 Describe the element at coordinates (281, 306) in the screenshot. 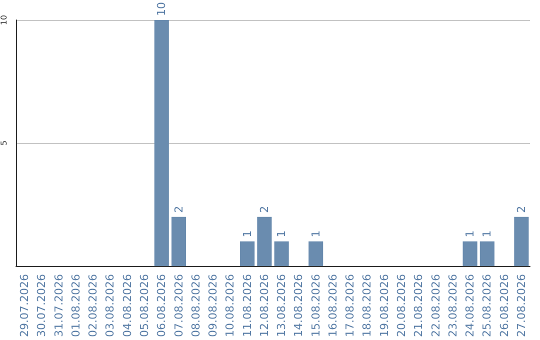

I see `x-tick-label: 13.08.2026` at that location.